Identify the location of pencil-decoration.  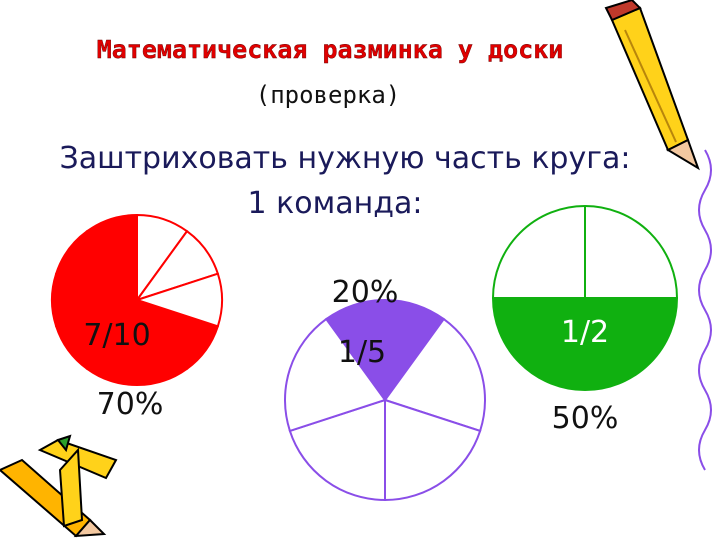
(652, 85).